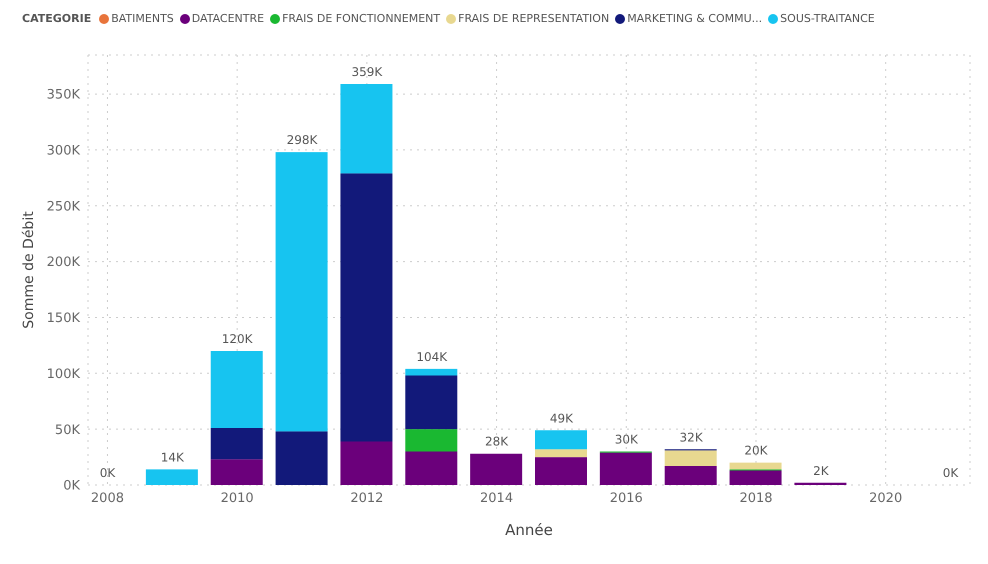 This screenshot has width=988, height=564. What do you see at coordinates (885, 498) in the screenshot?
I see `x-tick-label: 2020` at bounding box center [885, 498].